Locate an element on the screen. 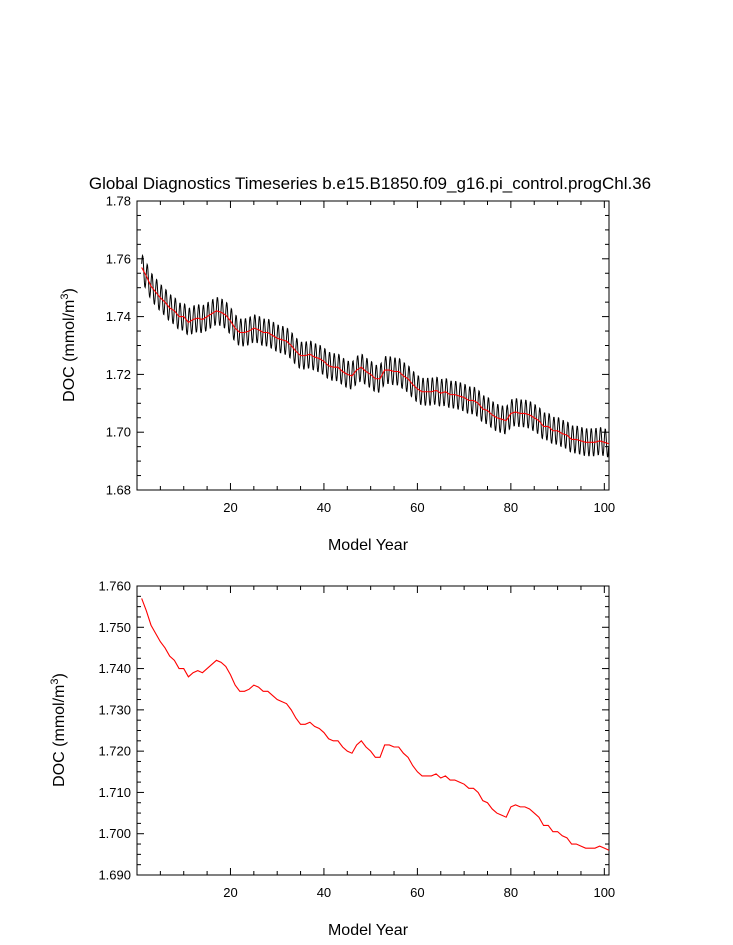 This screenshot has height=945, width=733. bottom-y-label-sup: 3 is located at coordinates (55, 681).